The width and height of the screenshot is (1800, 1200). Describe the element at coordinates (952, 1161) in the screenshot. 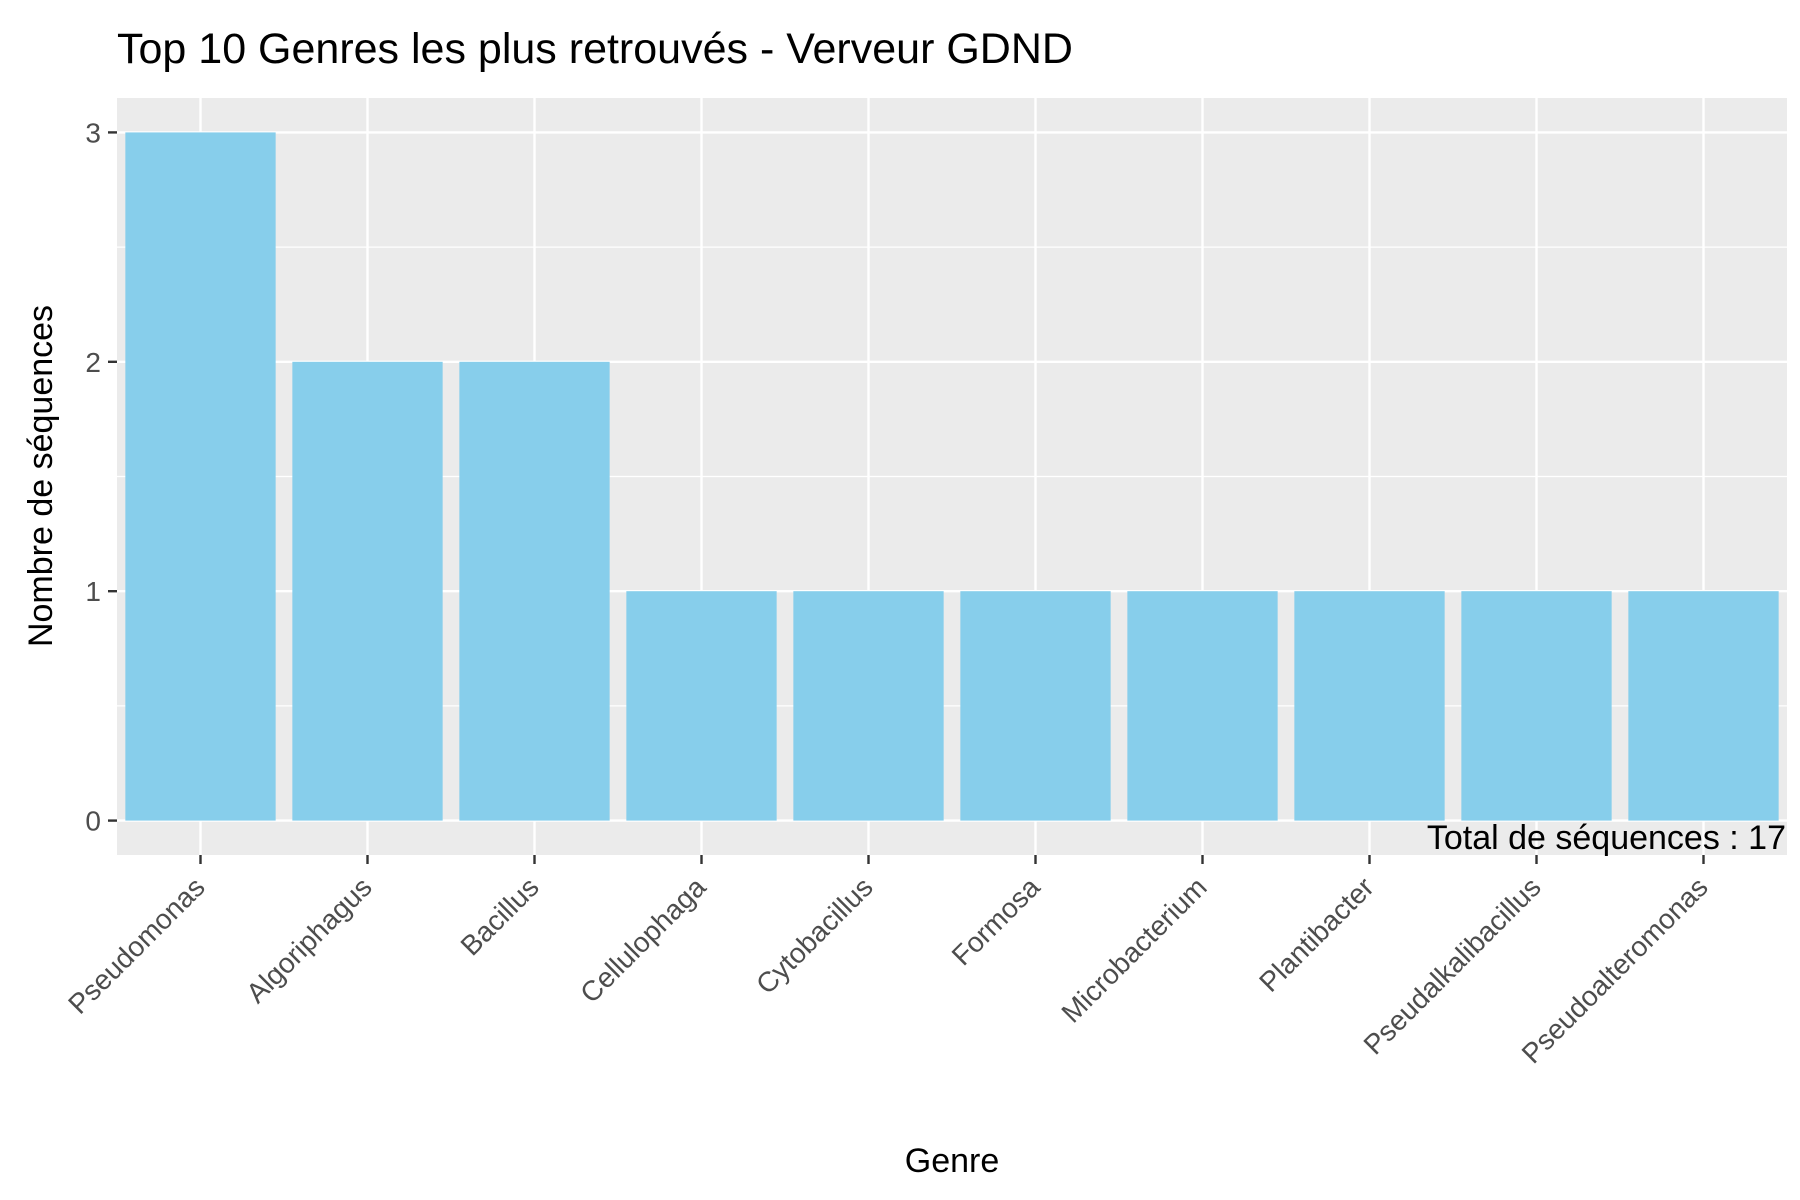

I see `x-axis-title: Genre` at that location.